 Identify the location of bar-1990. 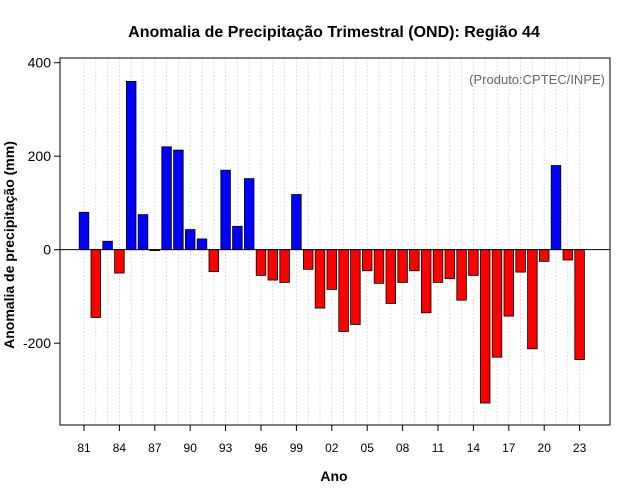
(190, 240).